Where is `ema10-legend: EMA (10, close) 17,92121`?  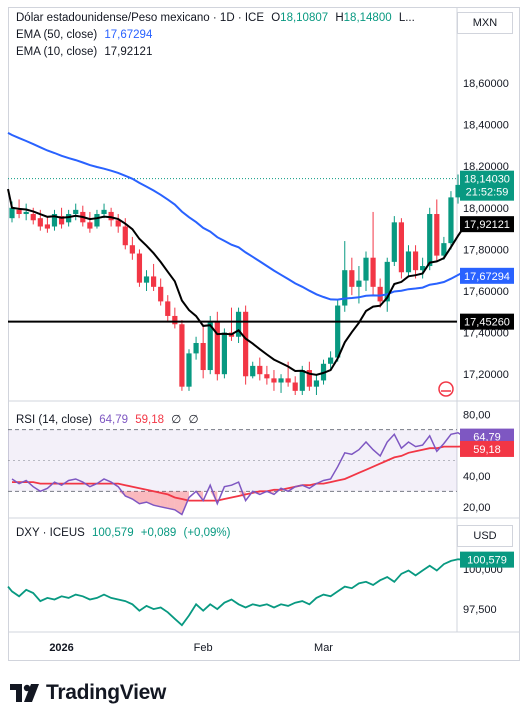 ema10-legend: EMA (10, close) 17,92121 is located at coordinates (86, 52).